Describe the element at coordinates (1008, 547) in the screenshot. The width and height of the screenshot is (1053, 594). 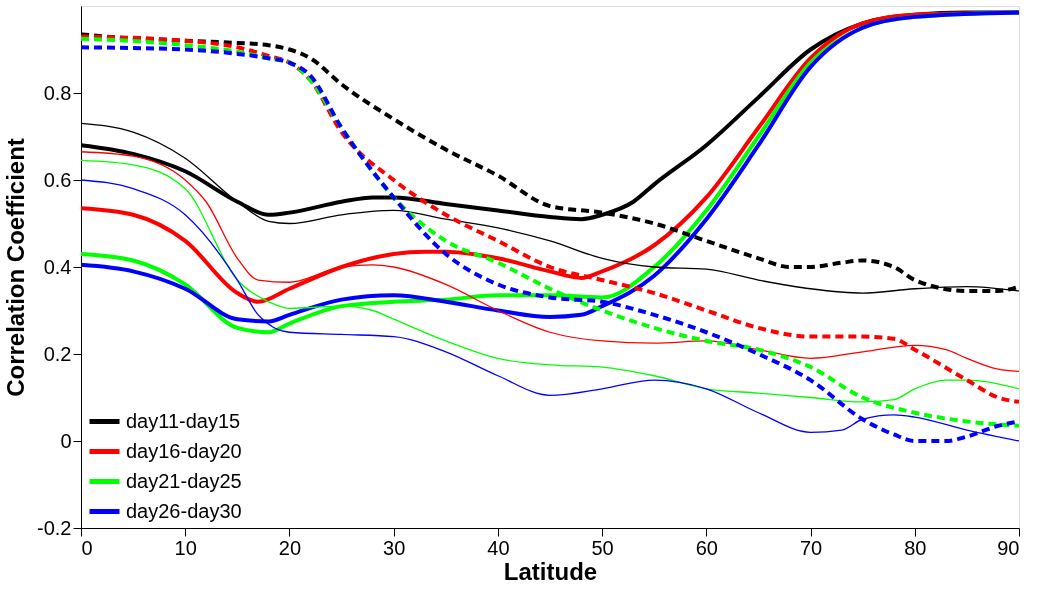
I see `x-tick-label: 90` at that location.